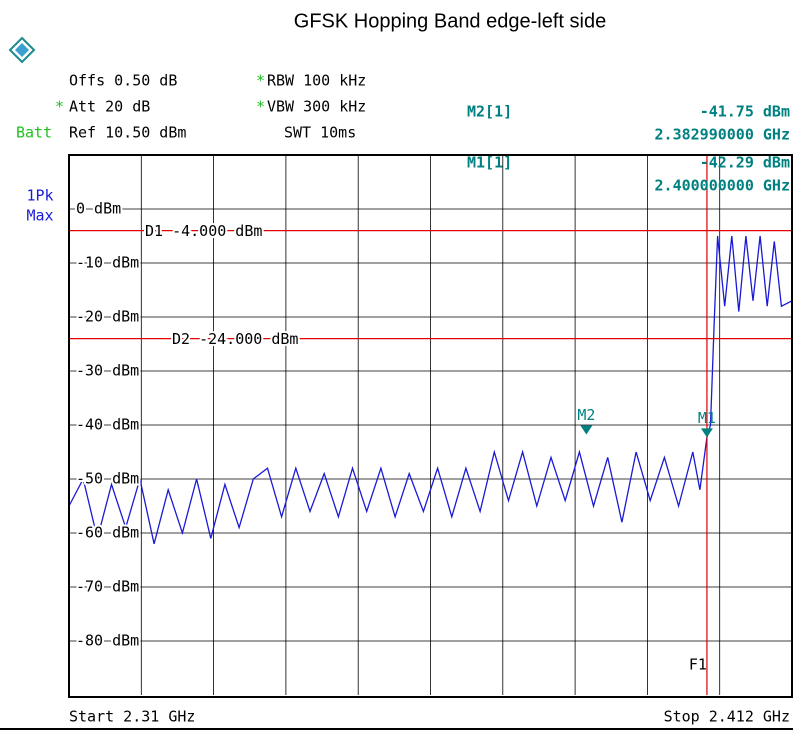 The height and width of the screenshot is (731, 793). I want to click on marker-readout: M1[1], so click(489, 163).